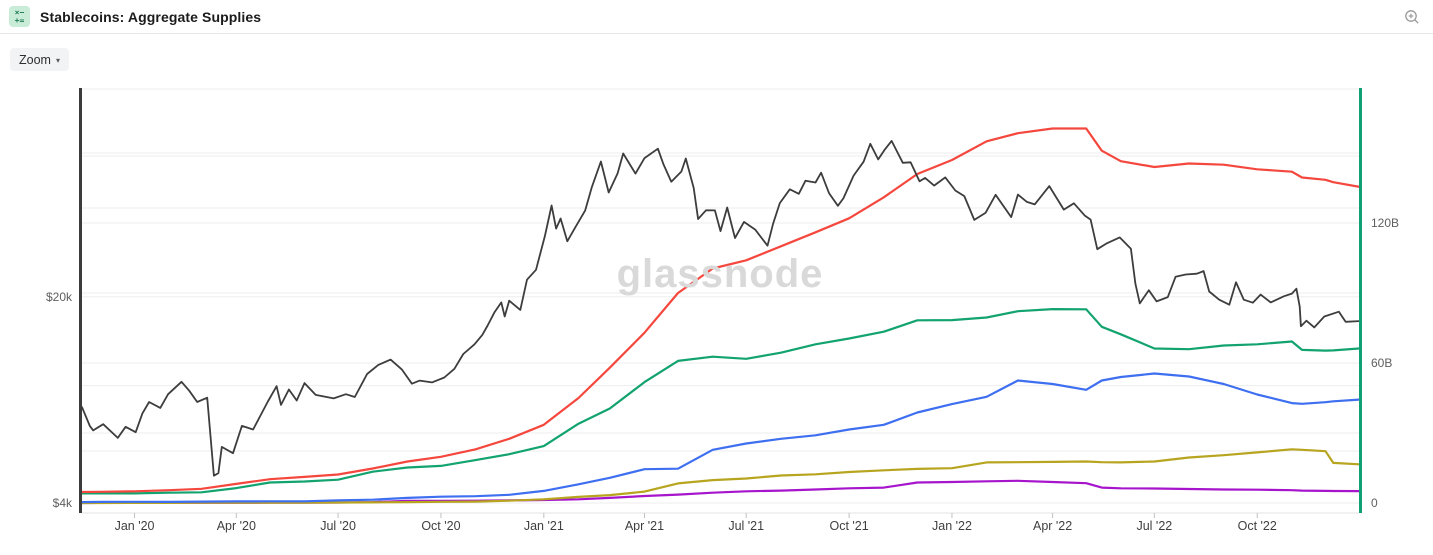 The height and width of the screenshot is (555, 1433). Describe the element at coordinates (151, 16) in the screenshot. I see `page-title: Stablecoins: Aggregate Supplies` at that location.